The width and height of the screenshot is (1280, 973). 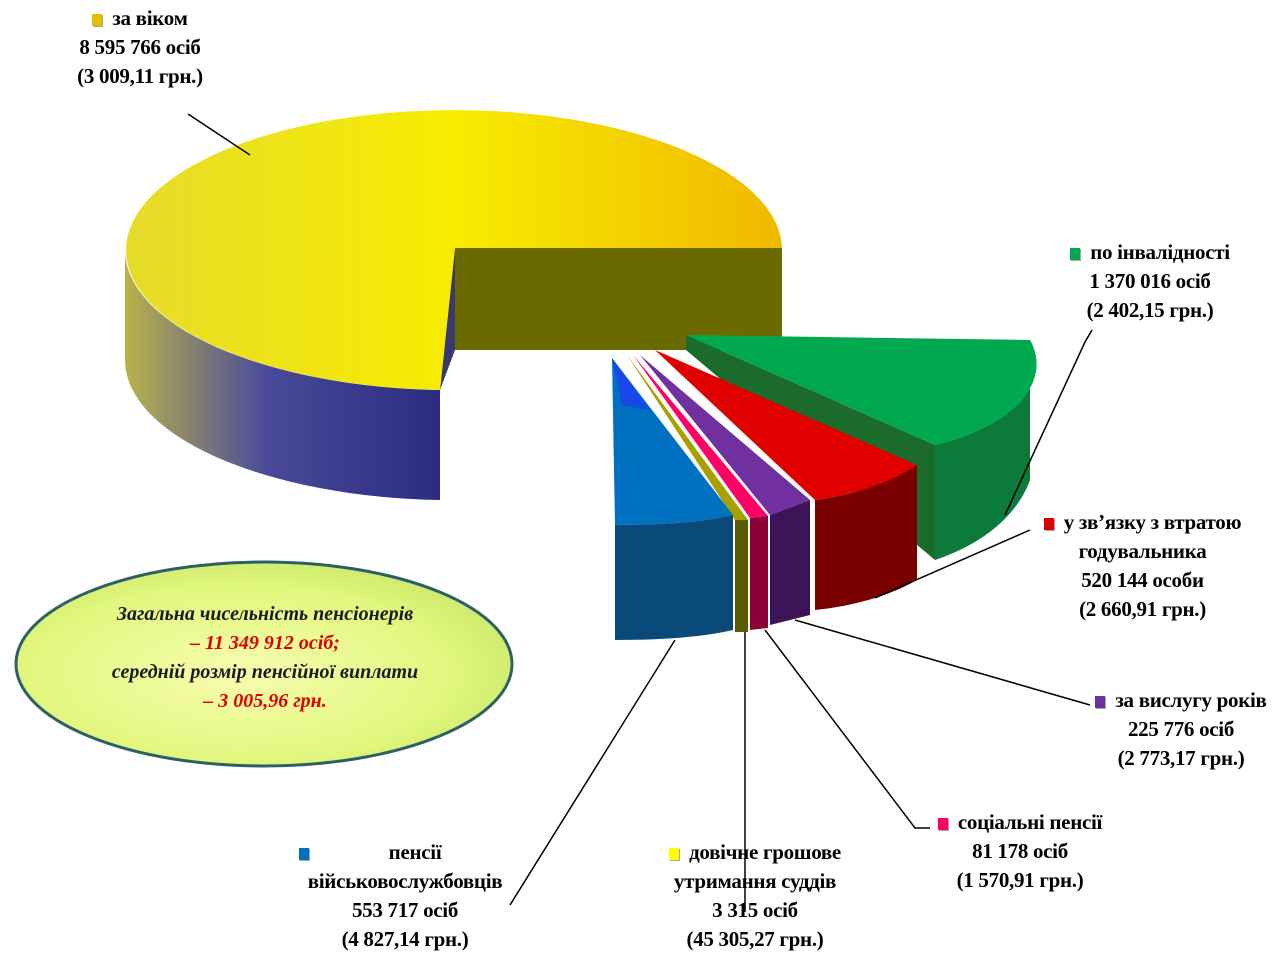 What do you see at coordinates (1075, 254) in the screenshot?
I see `legend-swatch-disability` at bounding box center [1075, 254].